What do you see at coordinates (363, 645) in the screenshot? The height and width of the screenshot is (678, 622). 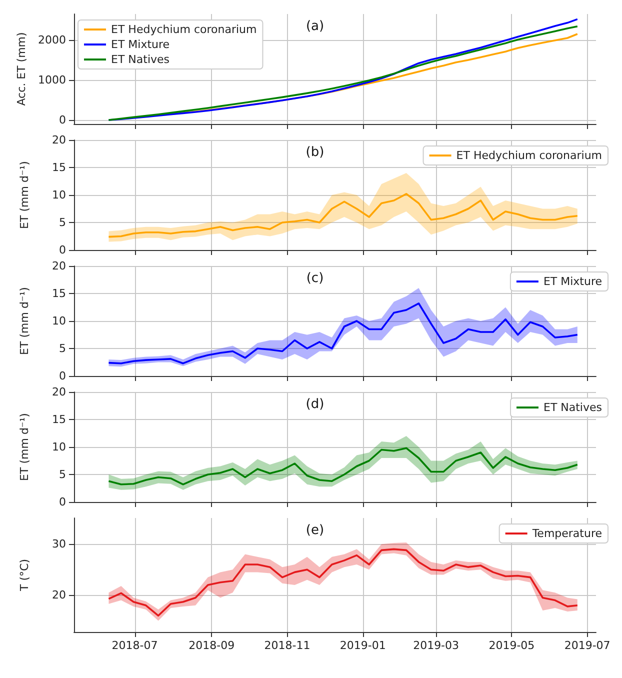 I see `x-tick-label: 2019-01` at bounding box center [363, 645].